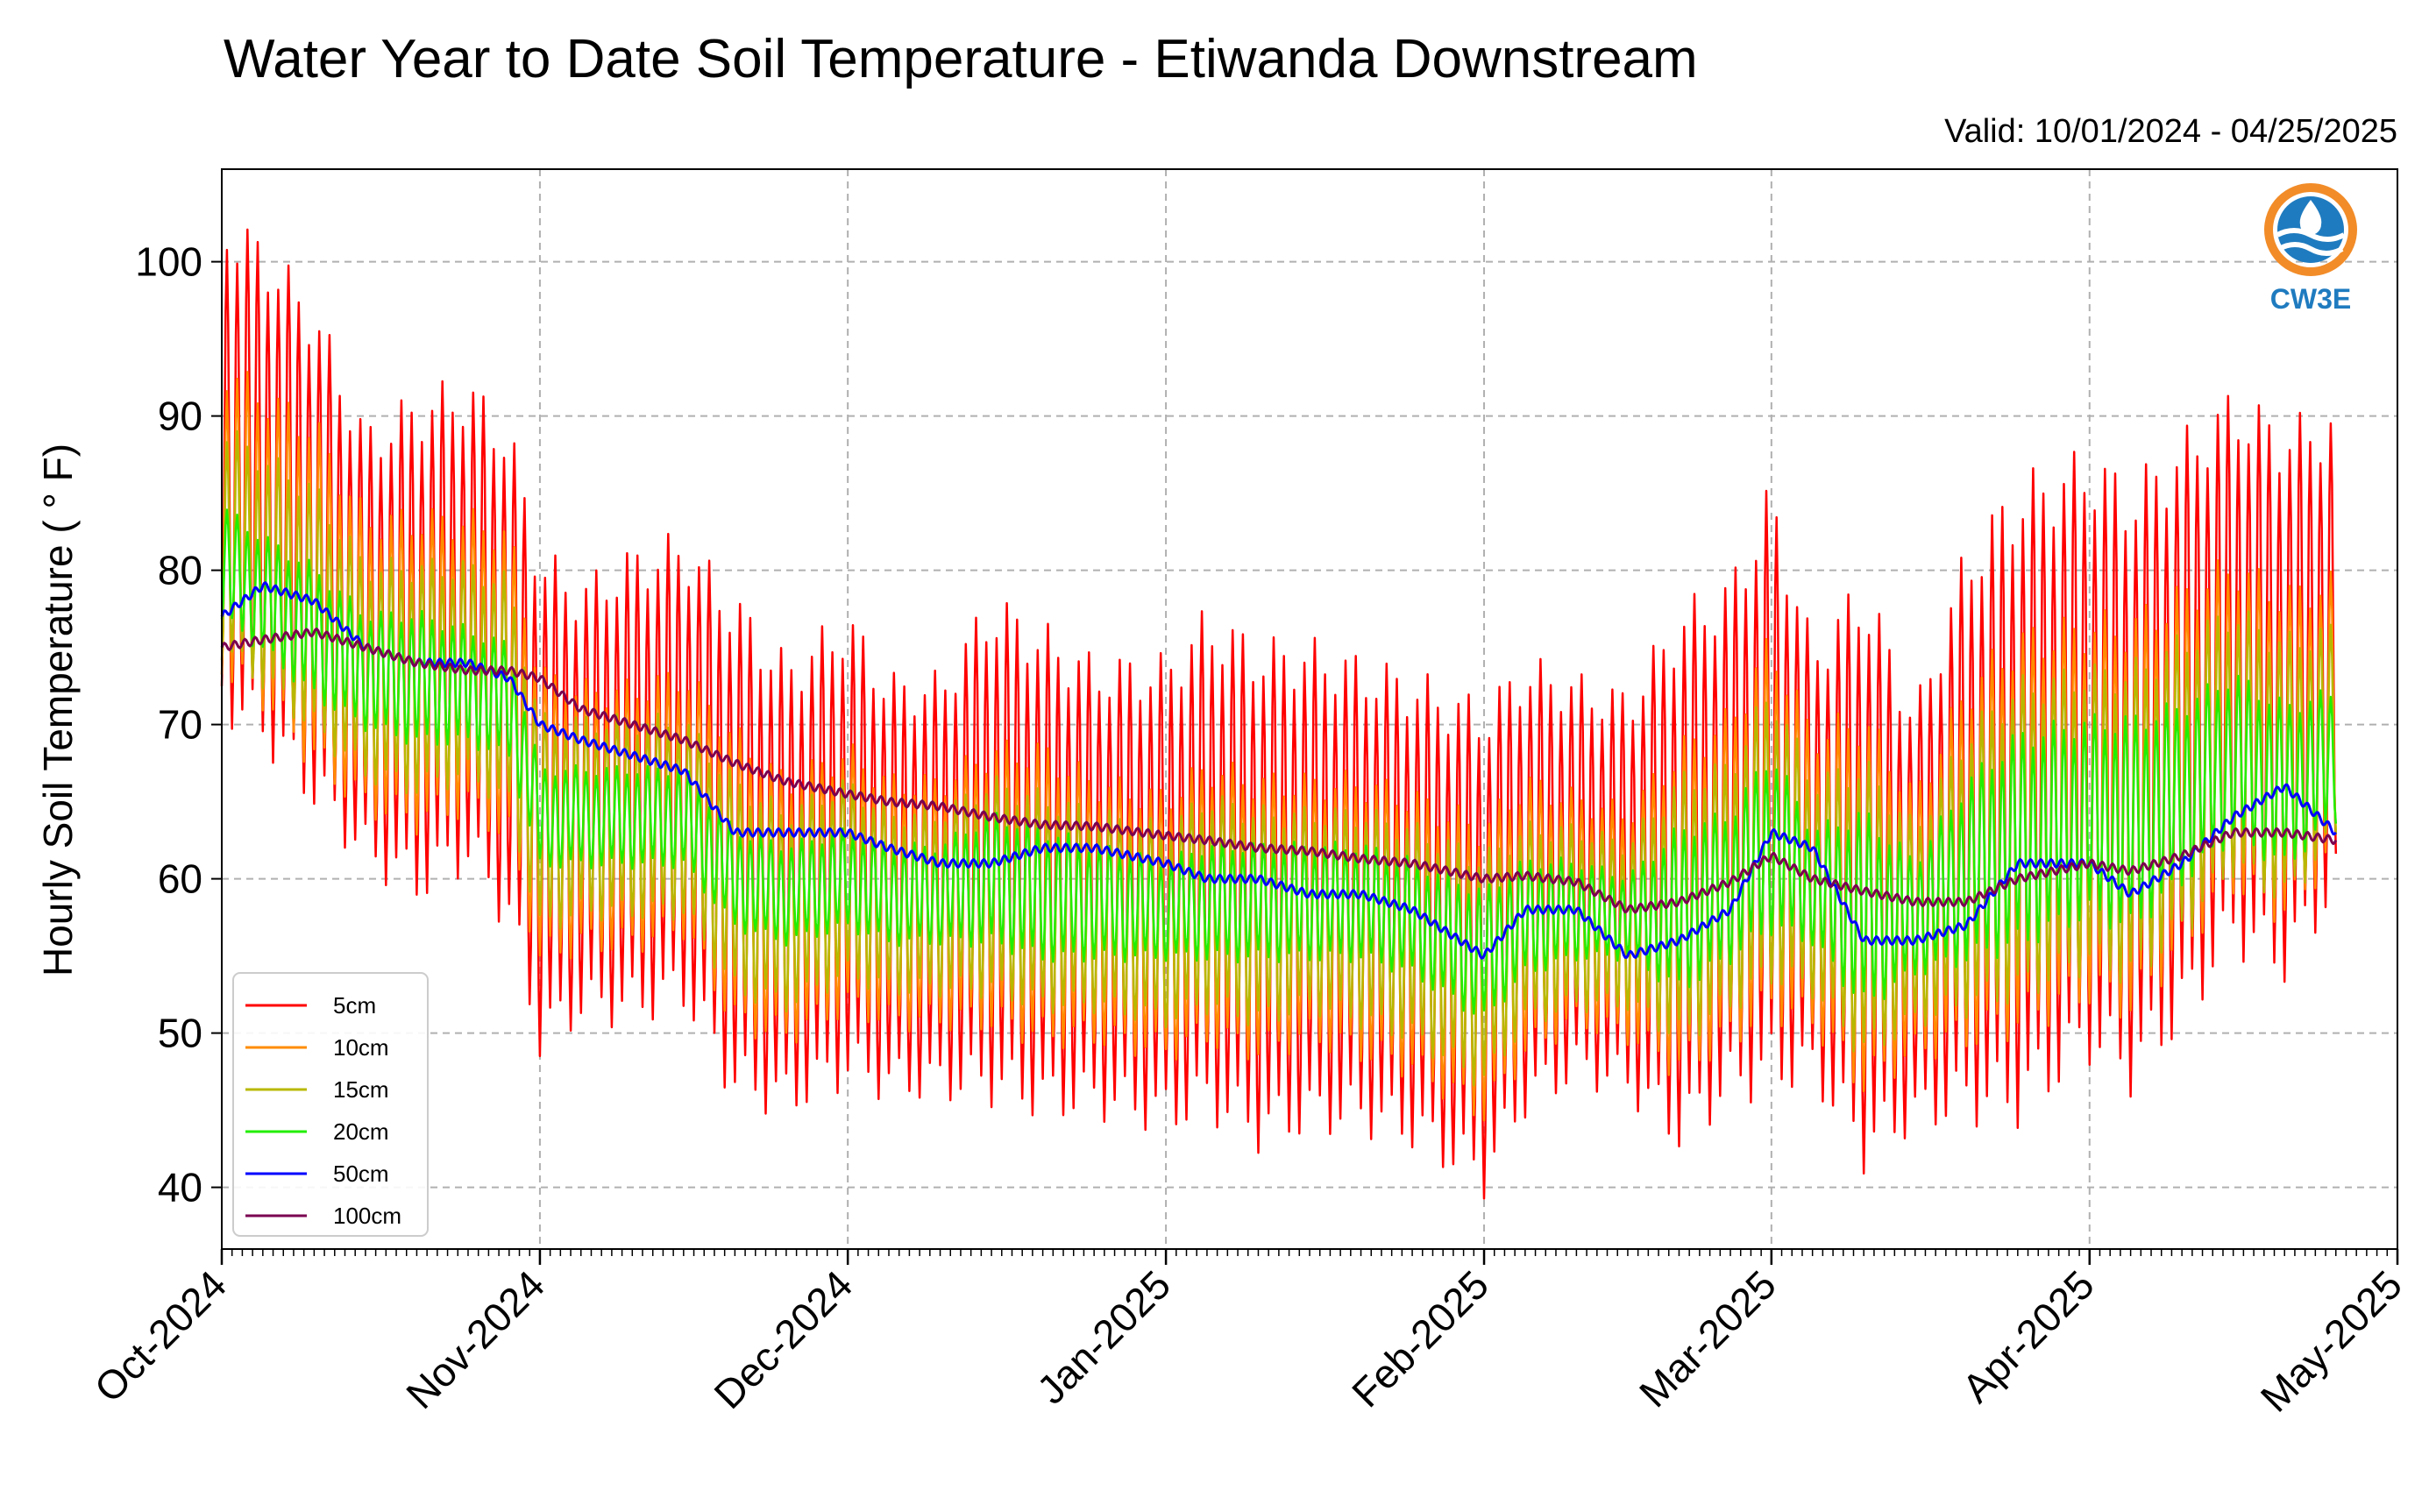  Describe the element at coordinates (354, 1005) in the screenshot. I see `legend-label-5cm: 5cm` at that location.